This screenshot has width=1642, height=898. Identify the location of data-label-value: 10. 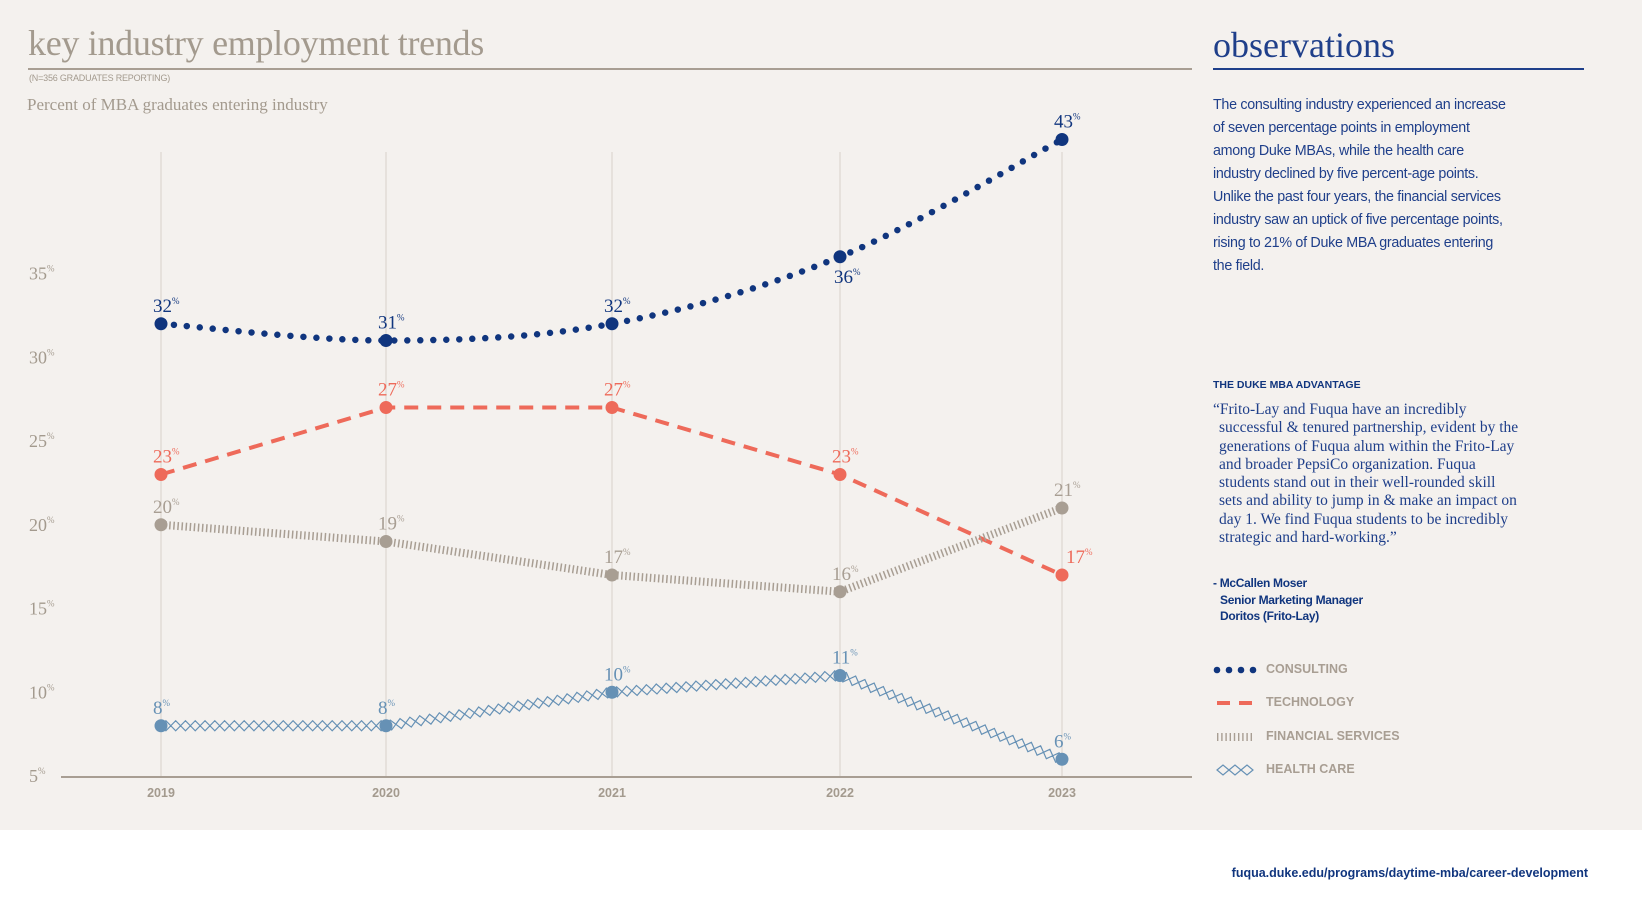
(613, 674).